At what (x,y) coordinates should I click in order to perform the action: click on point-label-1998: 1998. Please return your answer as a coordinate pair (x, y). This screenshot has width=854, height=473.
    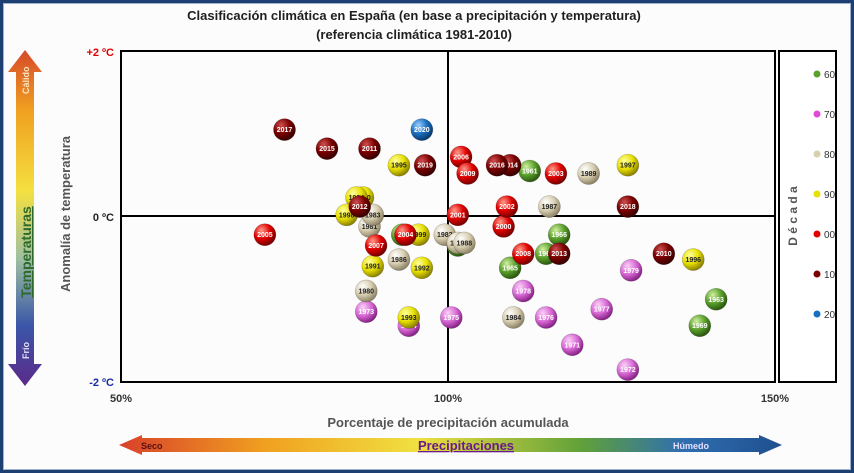
    Looking at the image, I should click on (347, 215).